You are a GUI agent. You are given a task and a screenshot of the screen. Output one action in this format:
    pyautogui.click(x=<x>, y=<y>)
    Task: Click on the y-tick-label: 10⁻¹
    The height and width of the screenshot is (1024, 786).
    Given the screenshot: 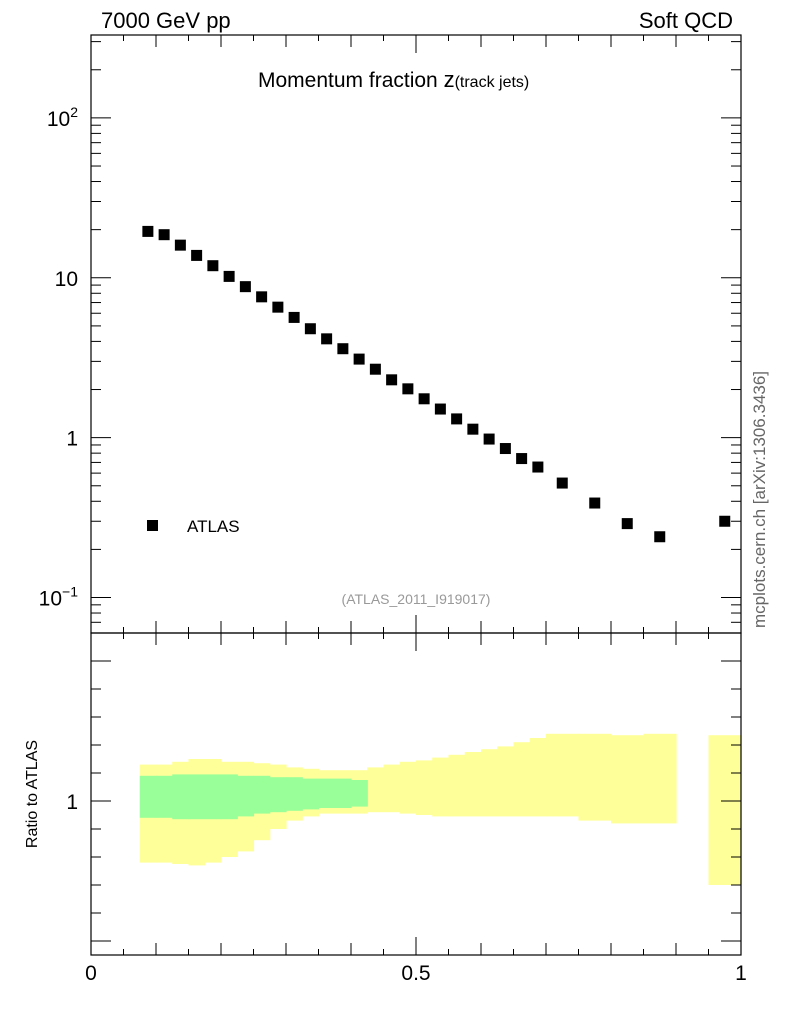 What is the action you would take?
    pyautogui.click(x=59, y=597)
    